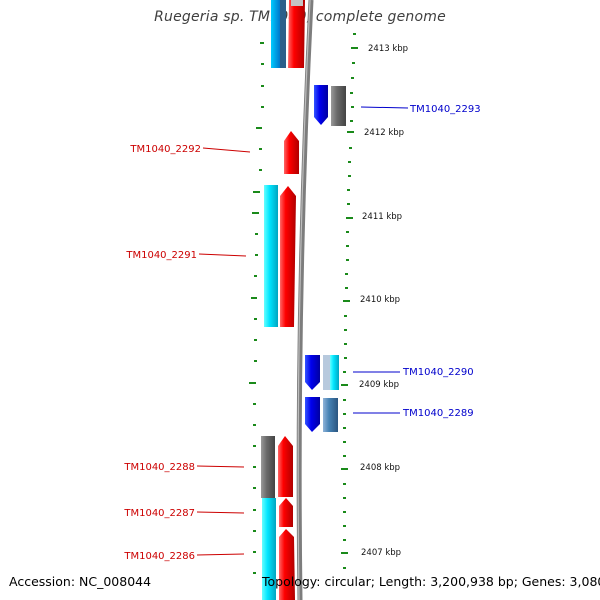 The height and width of the screenshot is (600, 600). What do you see at coordinates (322, 372) in the screenshot?
I see `gene-TM1040_2290-features` at bounding box center [322, 372].